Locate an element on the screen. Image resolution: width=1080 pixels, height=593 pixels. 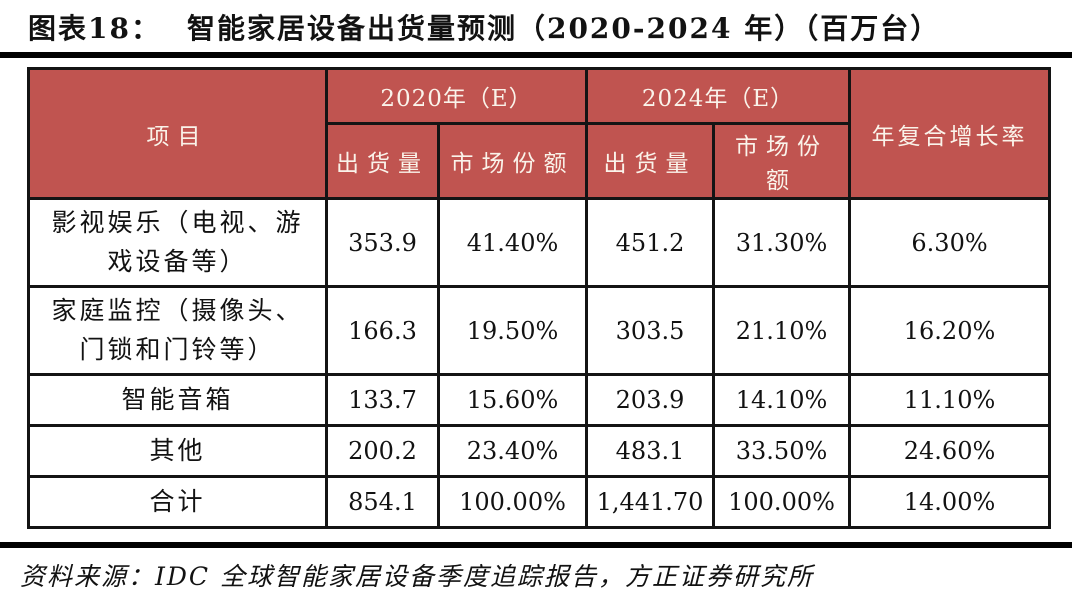
cell-share-2024: 31.30% is located at coordinates (782, 242).